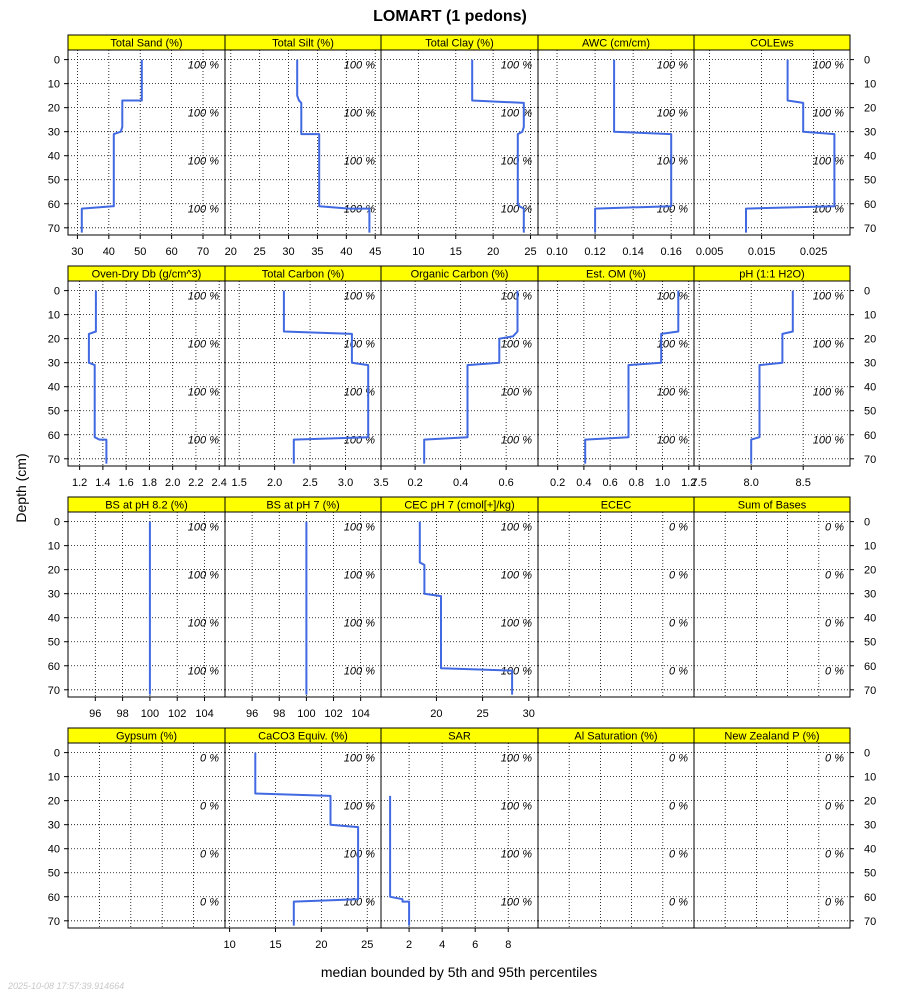  I want to click on x-tick-label: 4, so click(442, 945).